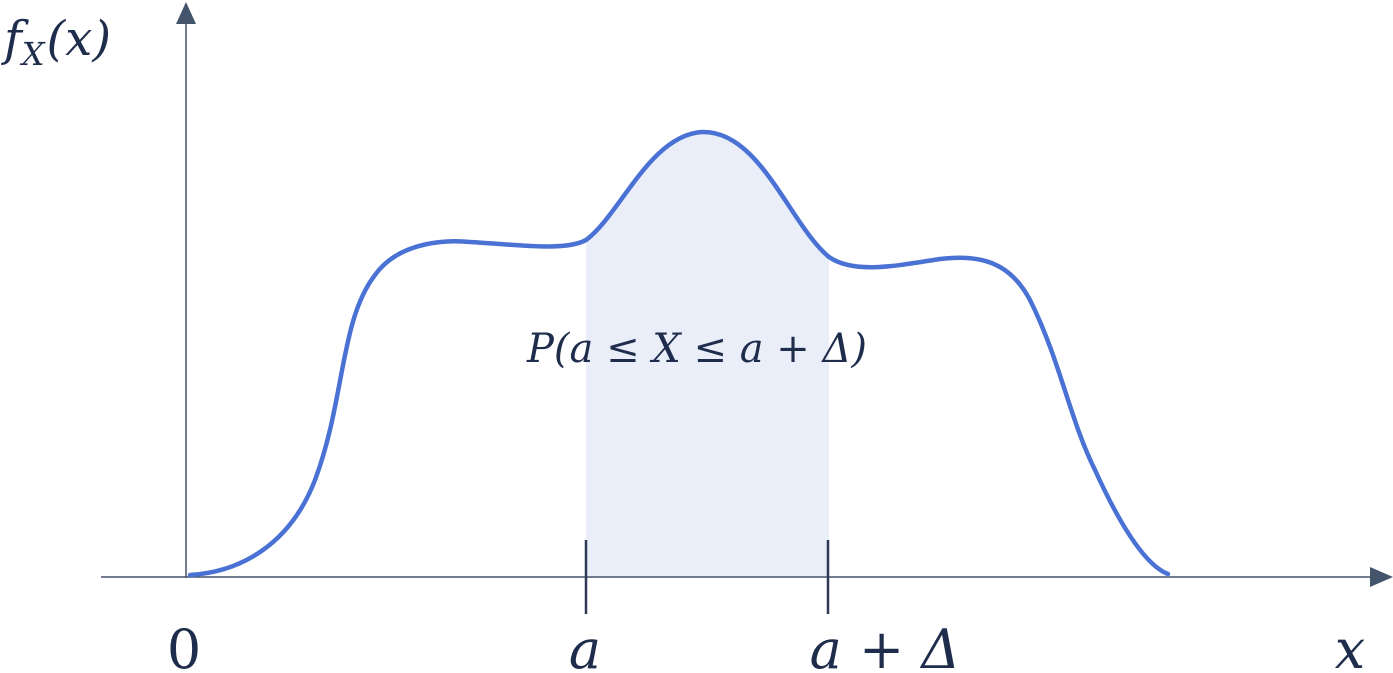 The width and height of the screenshot is (1393, 673). Describe the element at coordinates (32, 54) in the screenshot. I see `y-axis-label-subscript: X` at that location.